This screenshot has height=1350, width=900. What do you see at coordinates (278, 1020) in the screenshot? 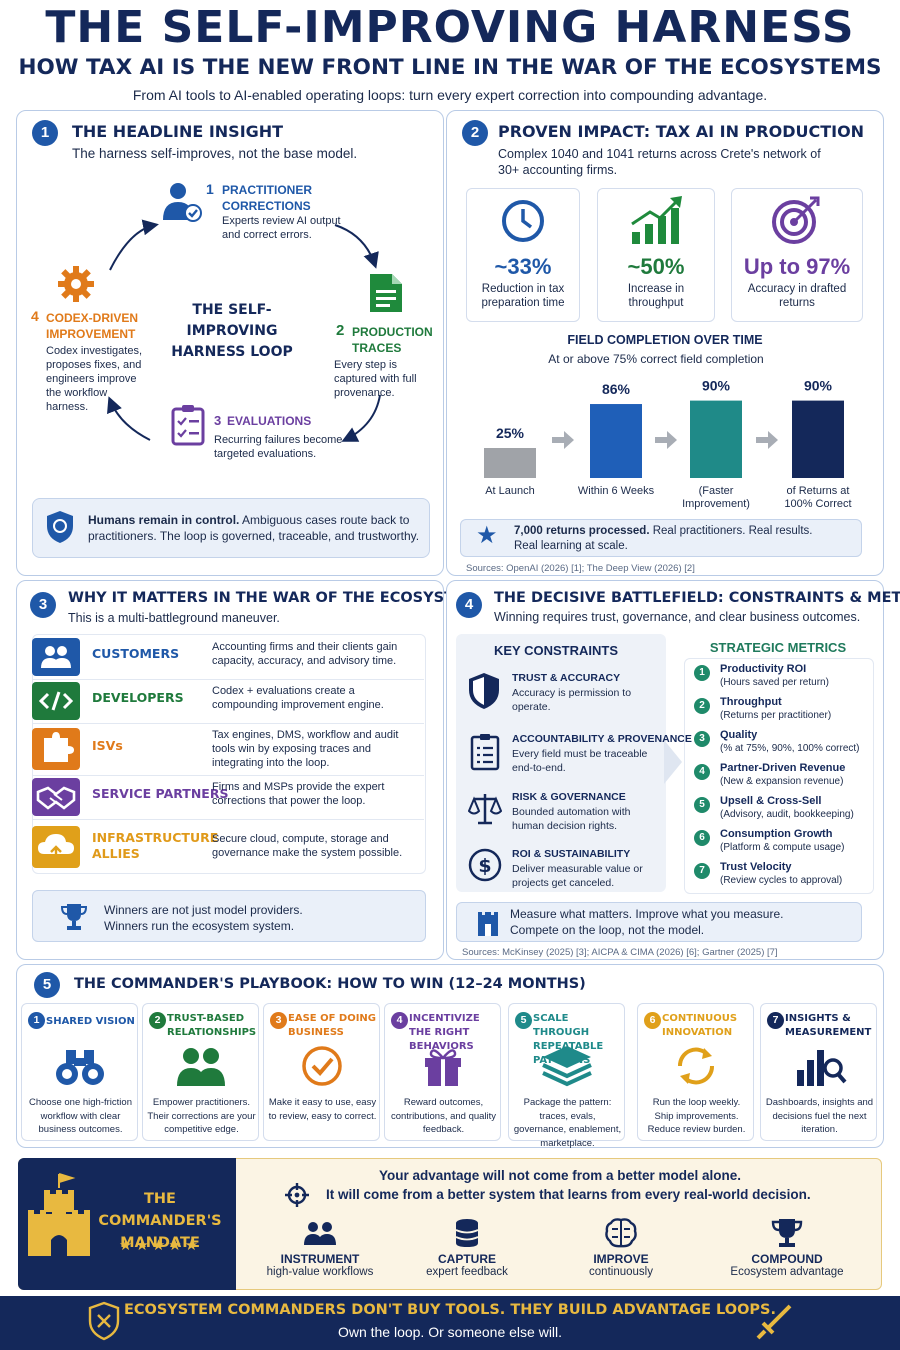
I see `playbook-number: 3` at bounding box center [278, 1020].